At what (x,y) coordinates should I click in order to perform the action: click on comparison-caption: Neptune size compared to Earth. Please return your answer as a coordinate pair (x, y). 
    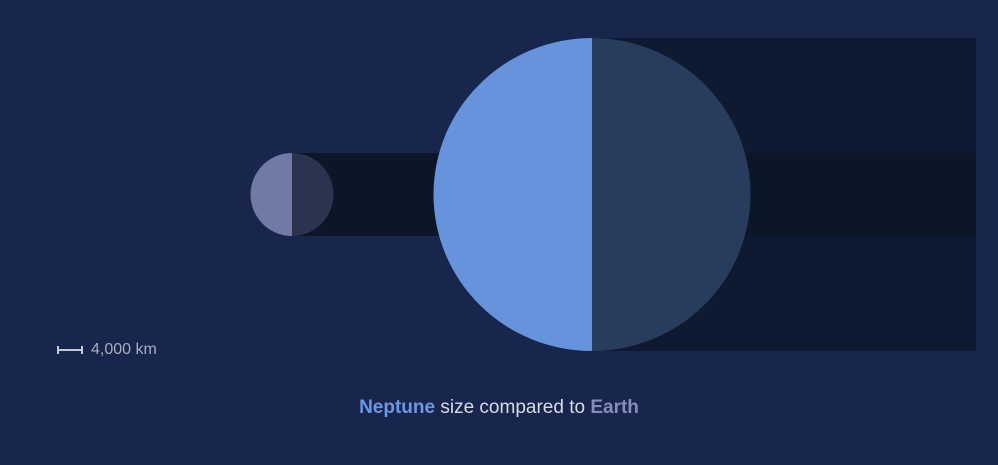
    Looking at the image, I should click on (499, 408).